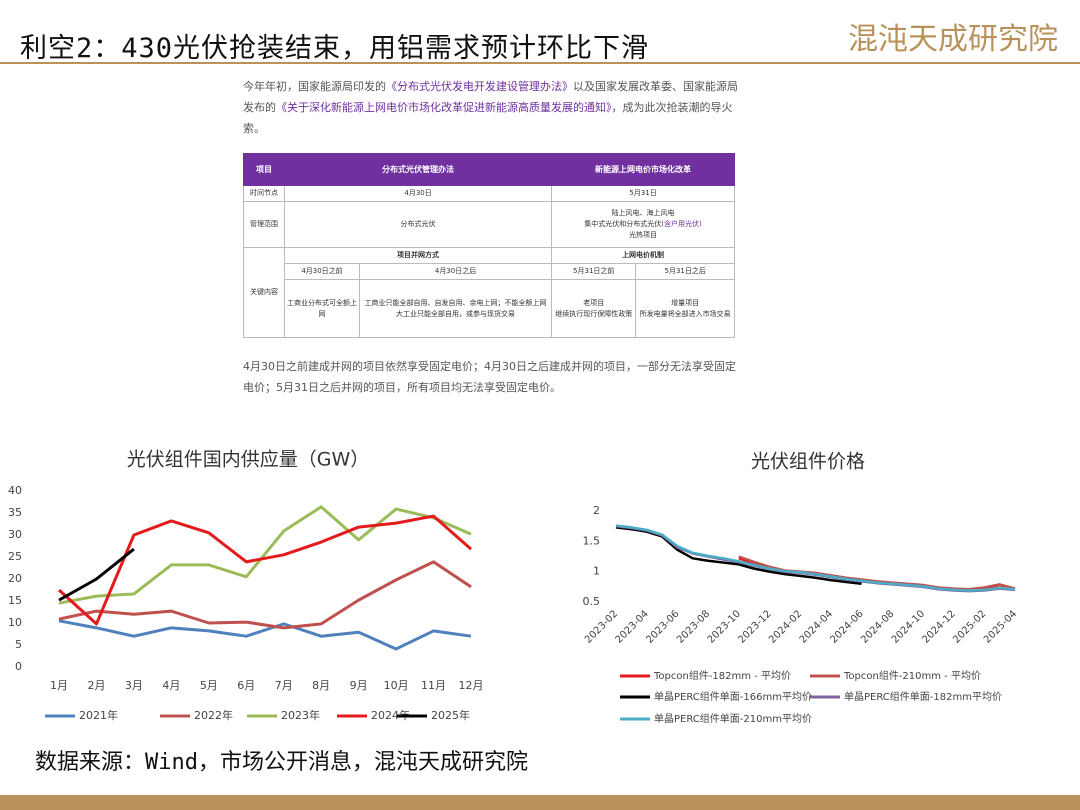  I want to click on line: 工商业只能全部自用、自发自用、余电上网；不能全额上网, so click(455, 302).